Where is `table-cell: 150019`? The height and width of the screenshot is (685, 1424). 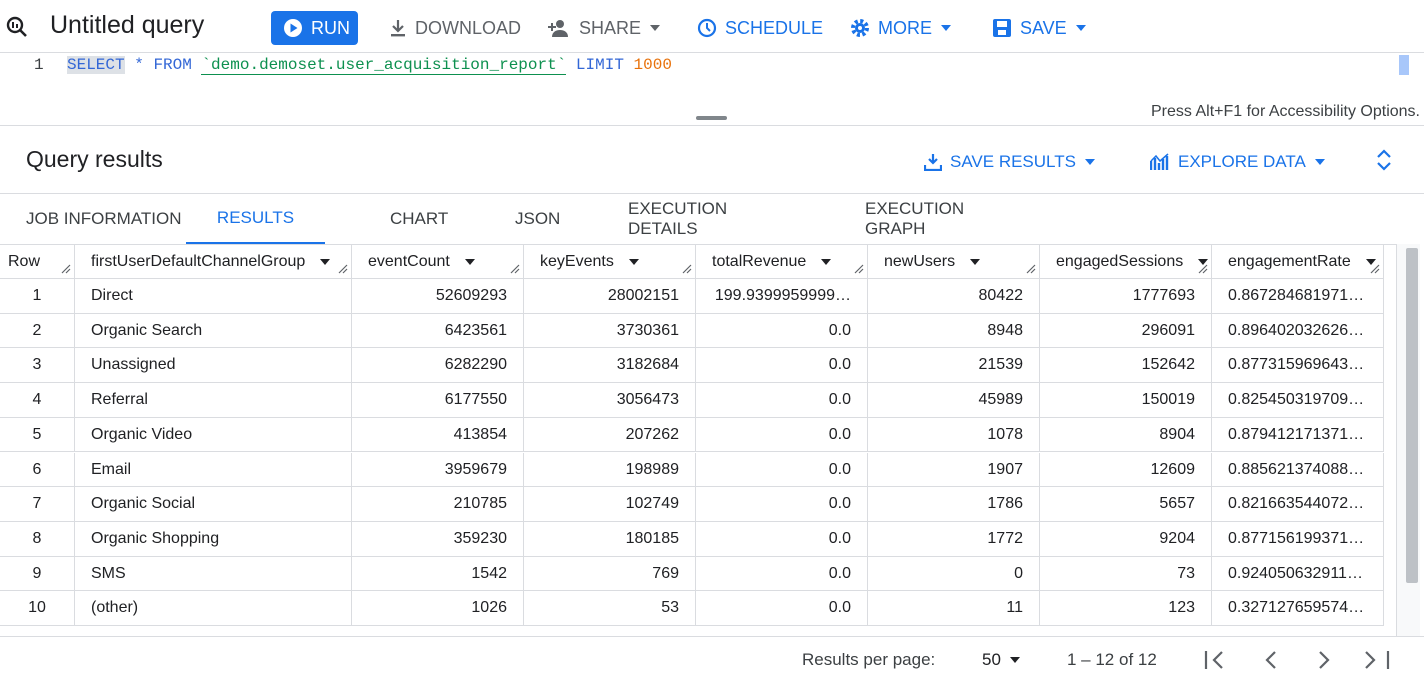 table-cell: 150019 is located at coordinates (1126, 400).